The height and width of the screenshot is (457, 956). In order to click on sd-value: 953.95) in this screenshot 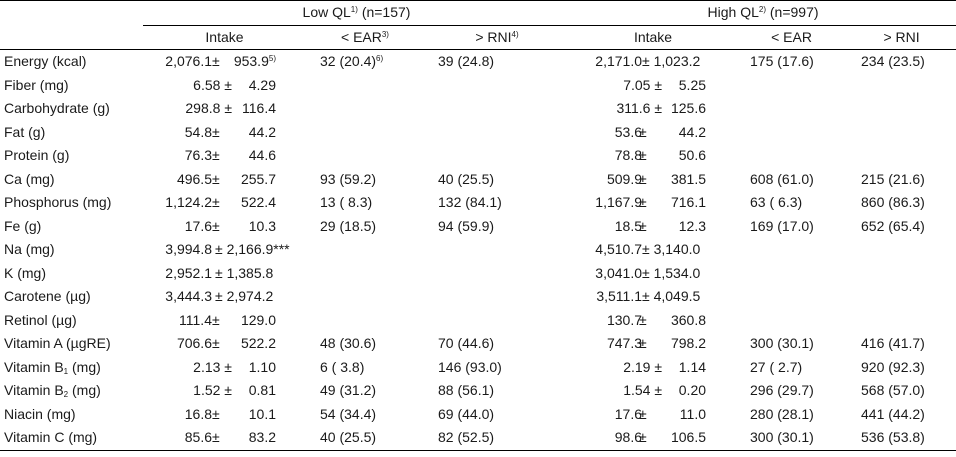, I will do `click(254, 61)`.